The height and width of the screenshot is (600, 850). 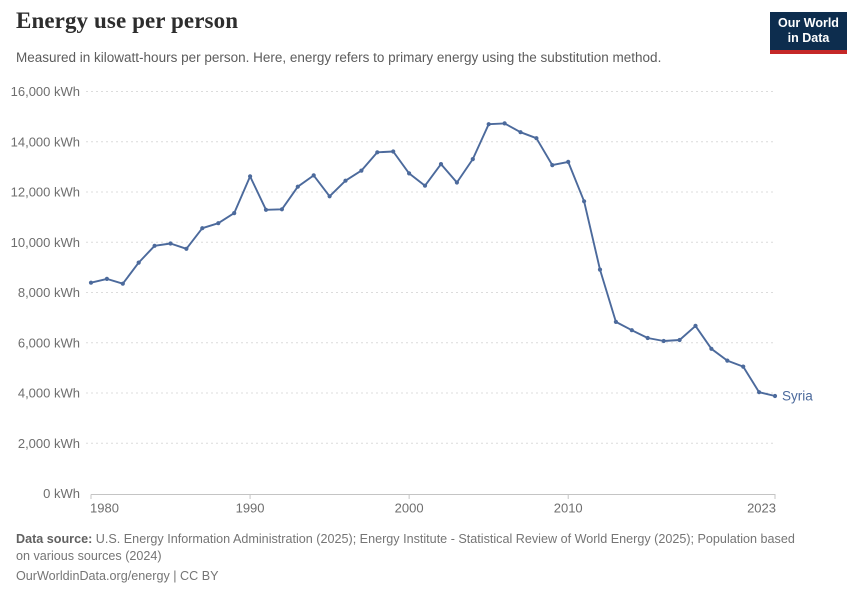 I want to click on x-axis-tick-label: 2023, so click(x=761, y=508).